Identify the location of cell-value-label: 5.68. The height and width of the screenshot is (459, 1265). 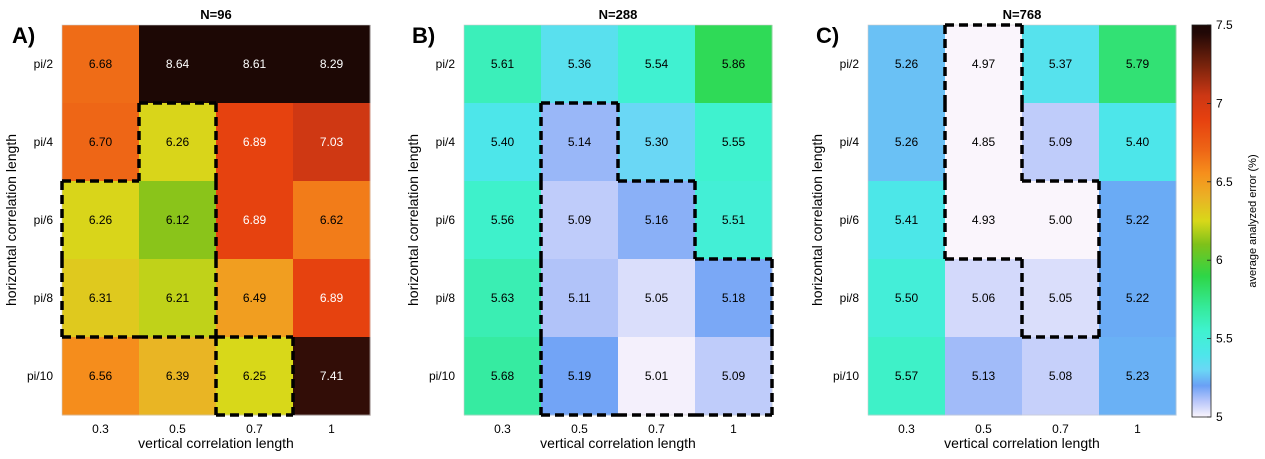
(503, 376).